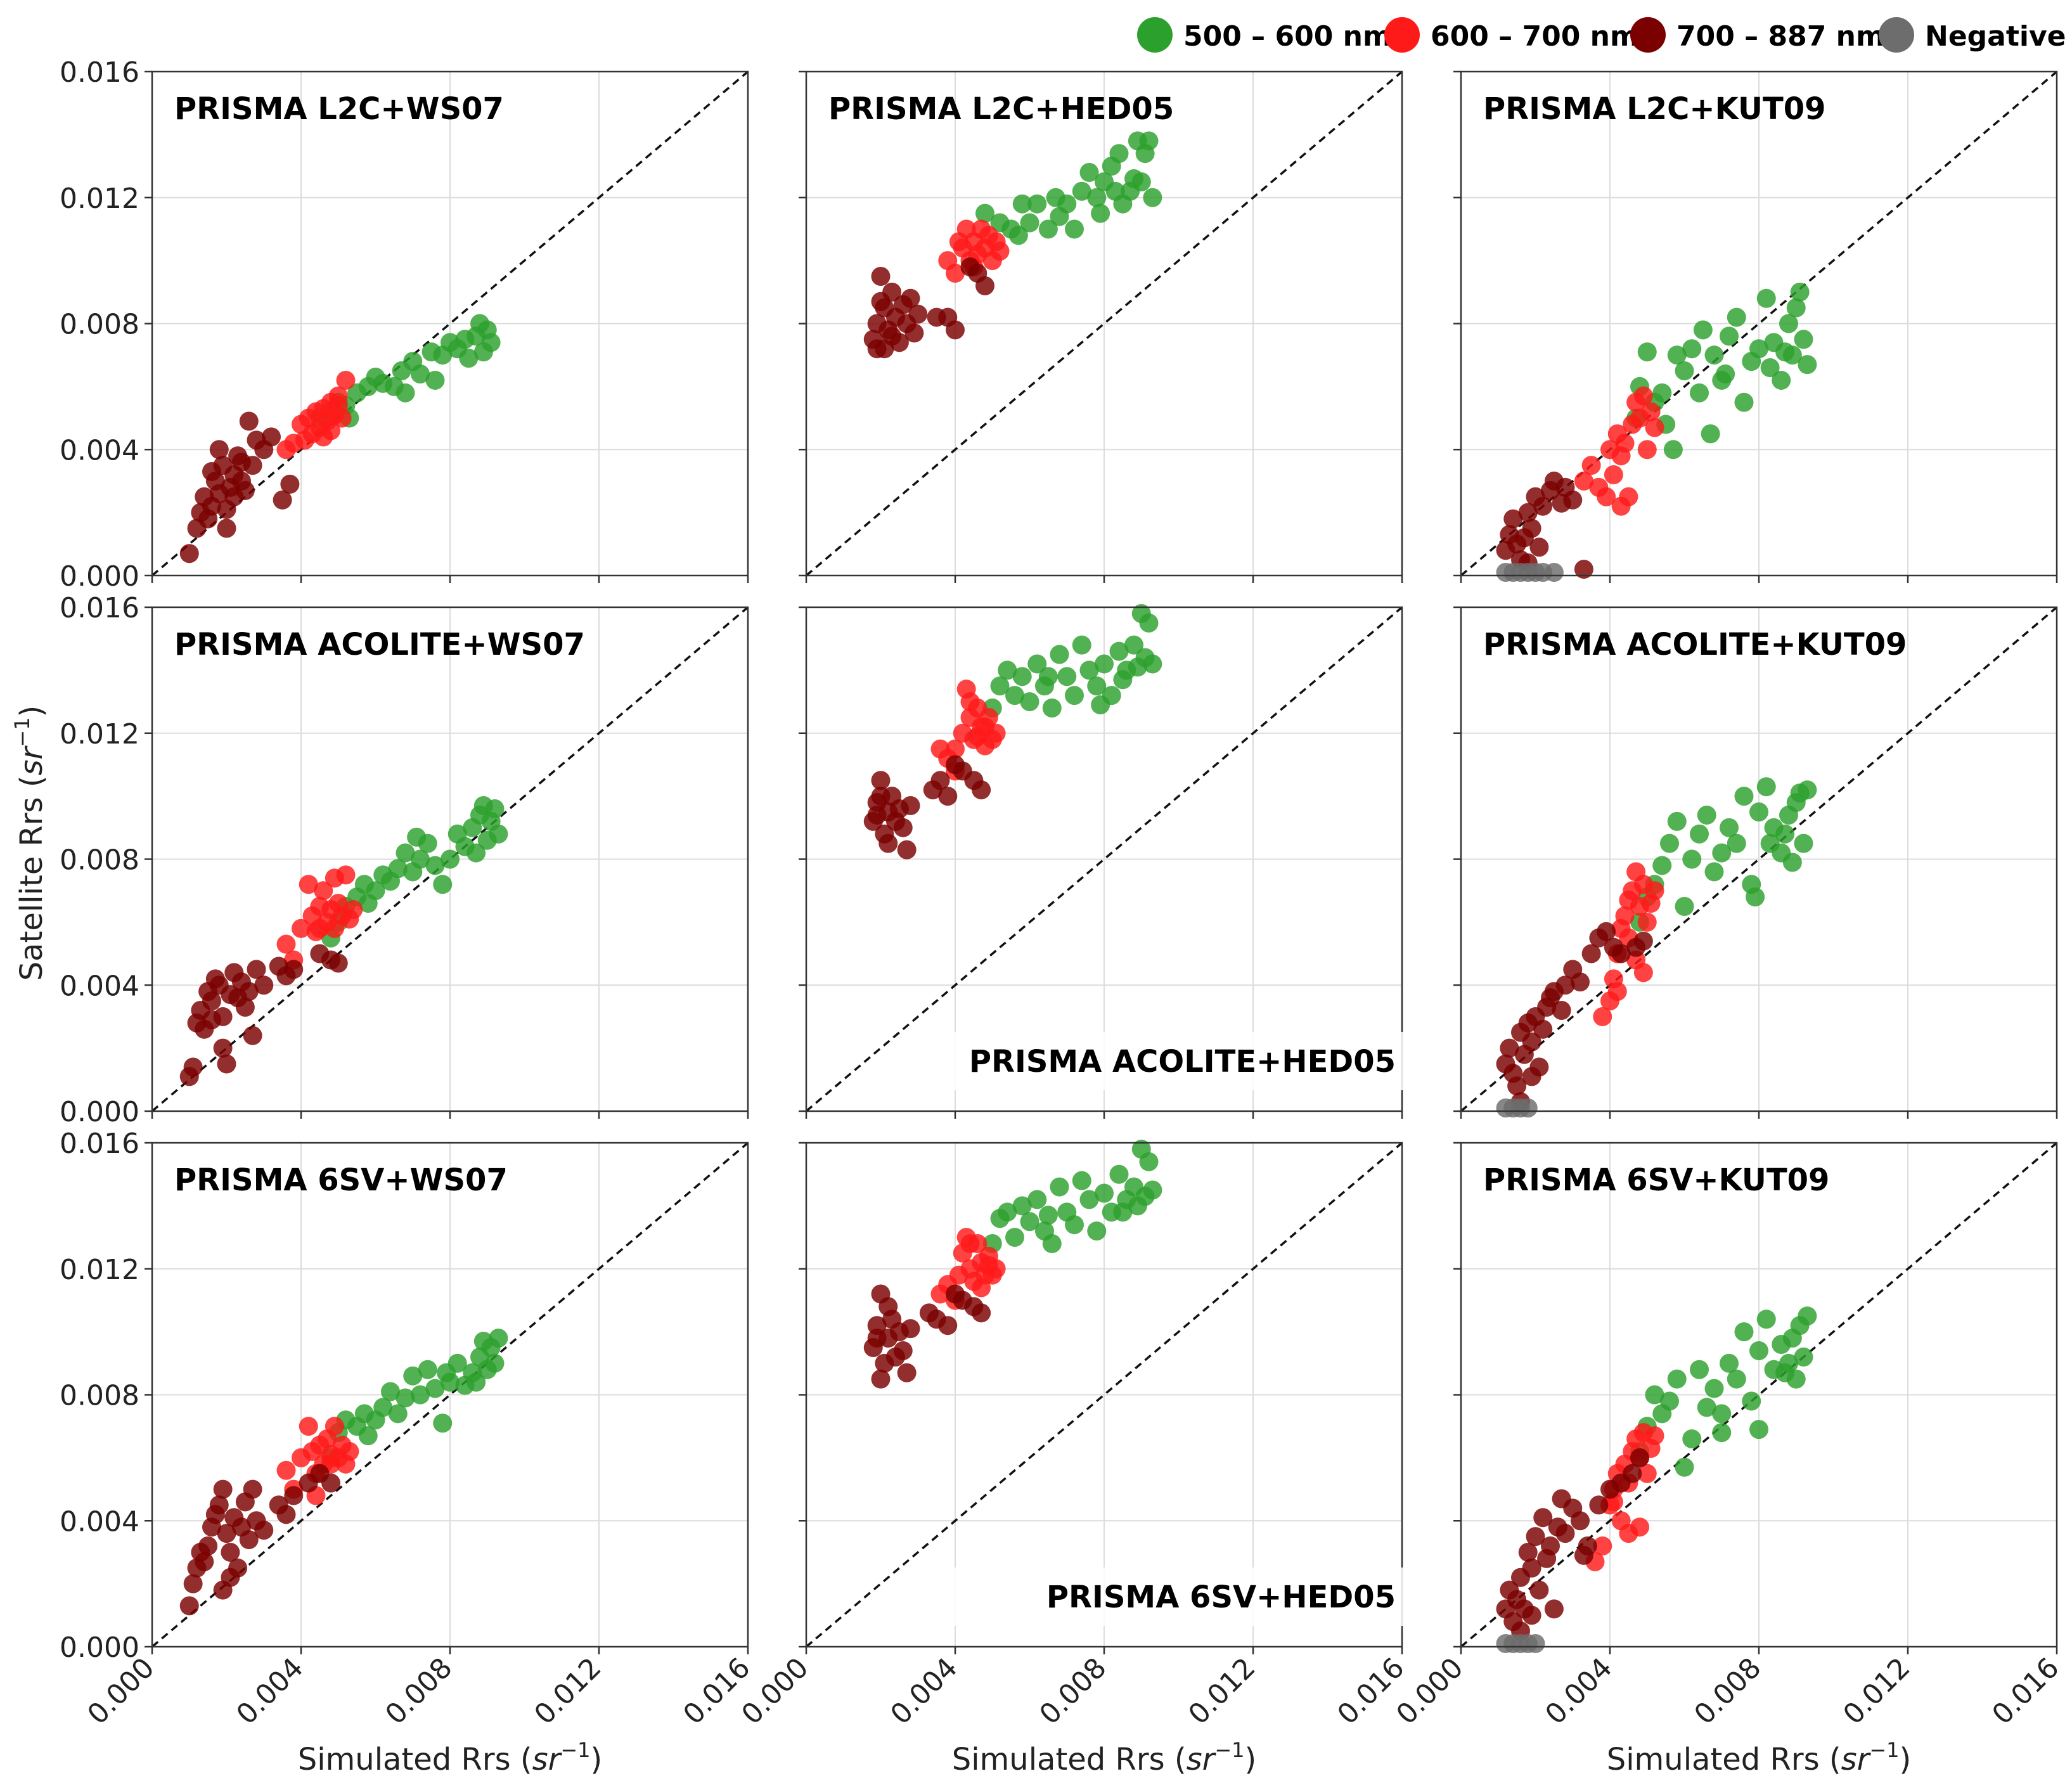 This screenshot has height=1790, width=2072. Describe the element at coordinates (774, 1691) in the screenshot. I see `x-tick-label: 0.000` at that location.